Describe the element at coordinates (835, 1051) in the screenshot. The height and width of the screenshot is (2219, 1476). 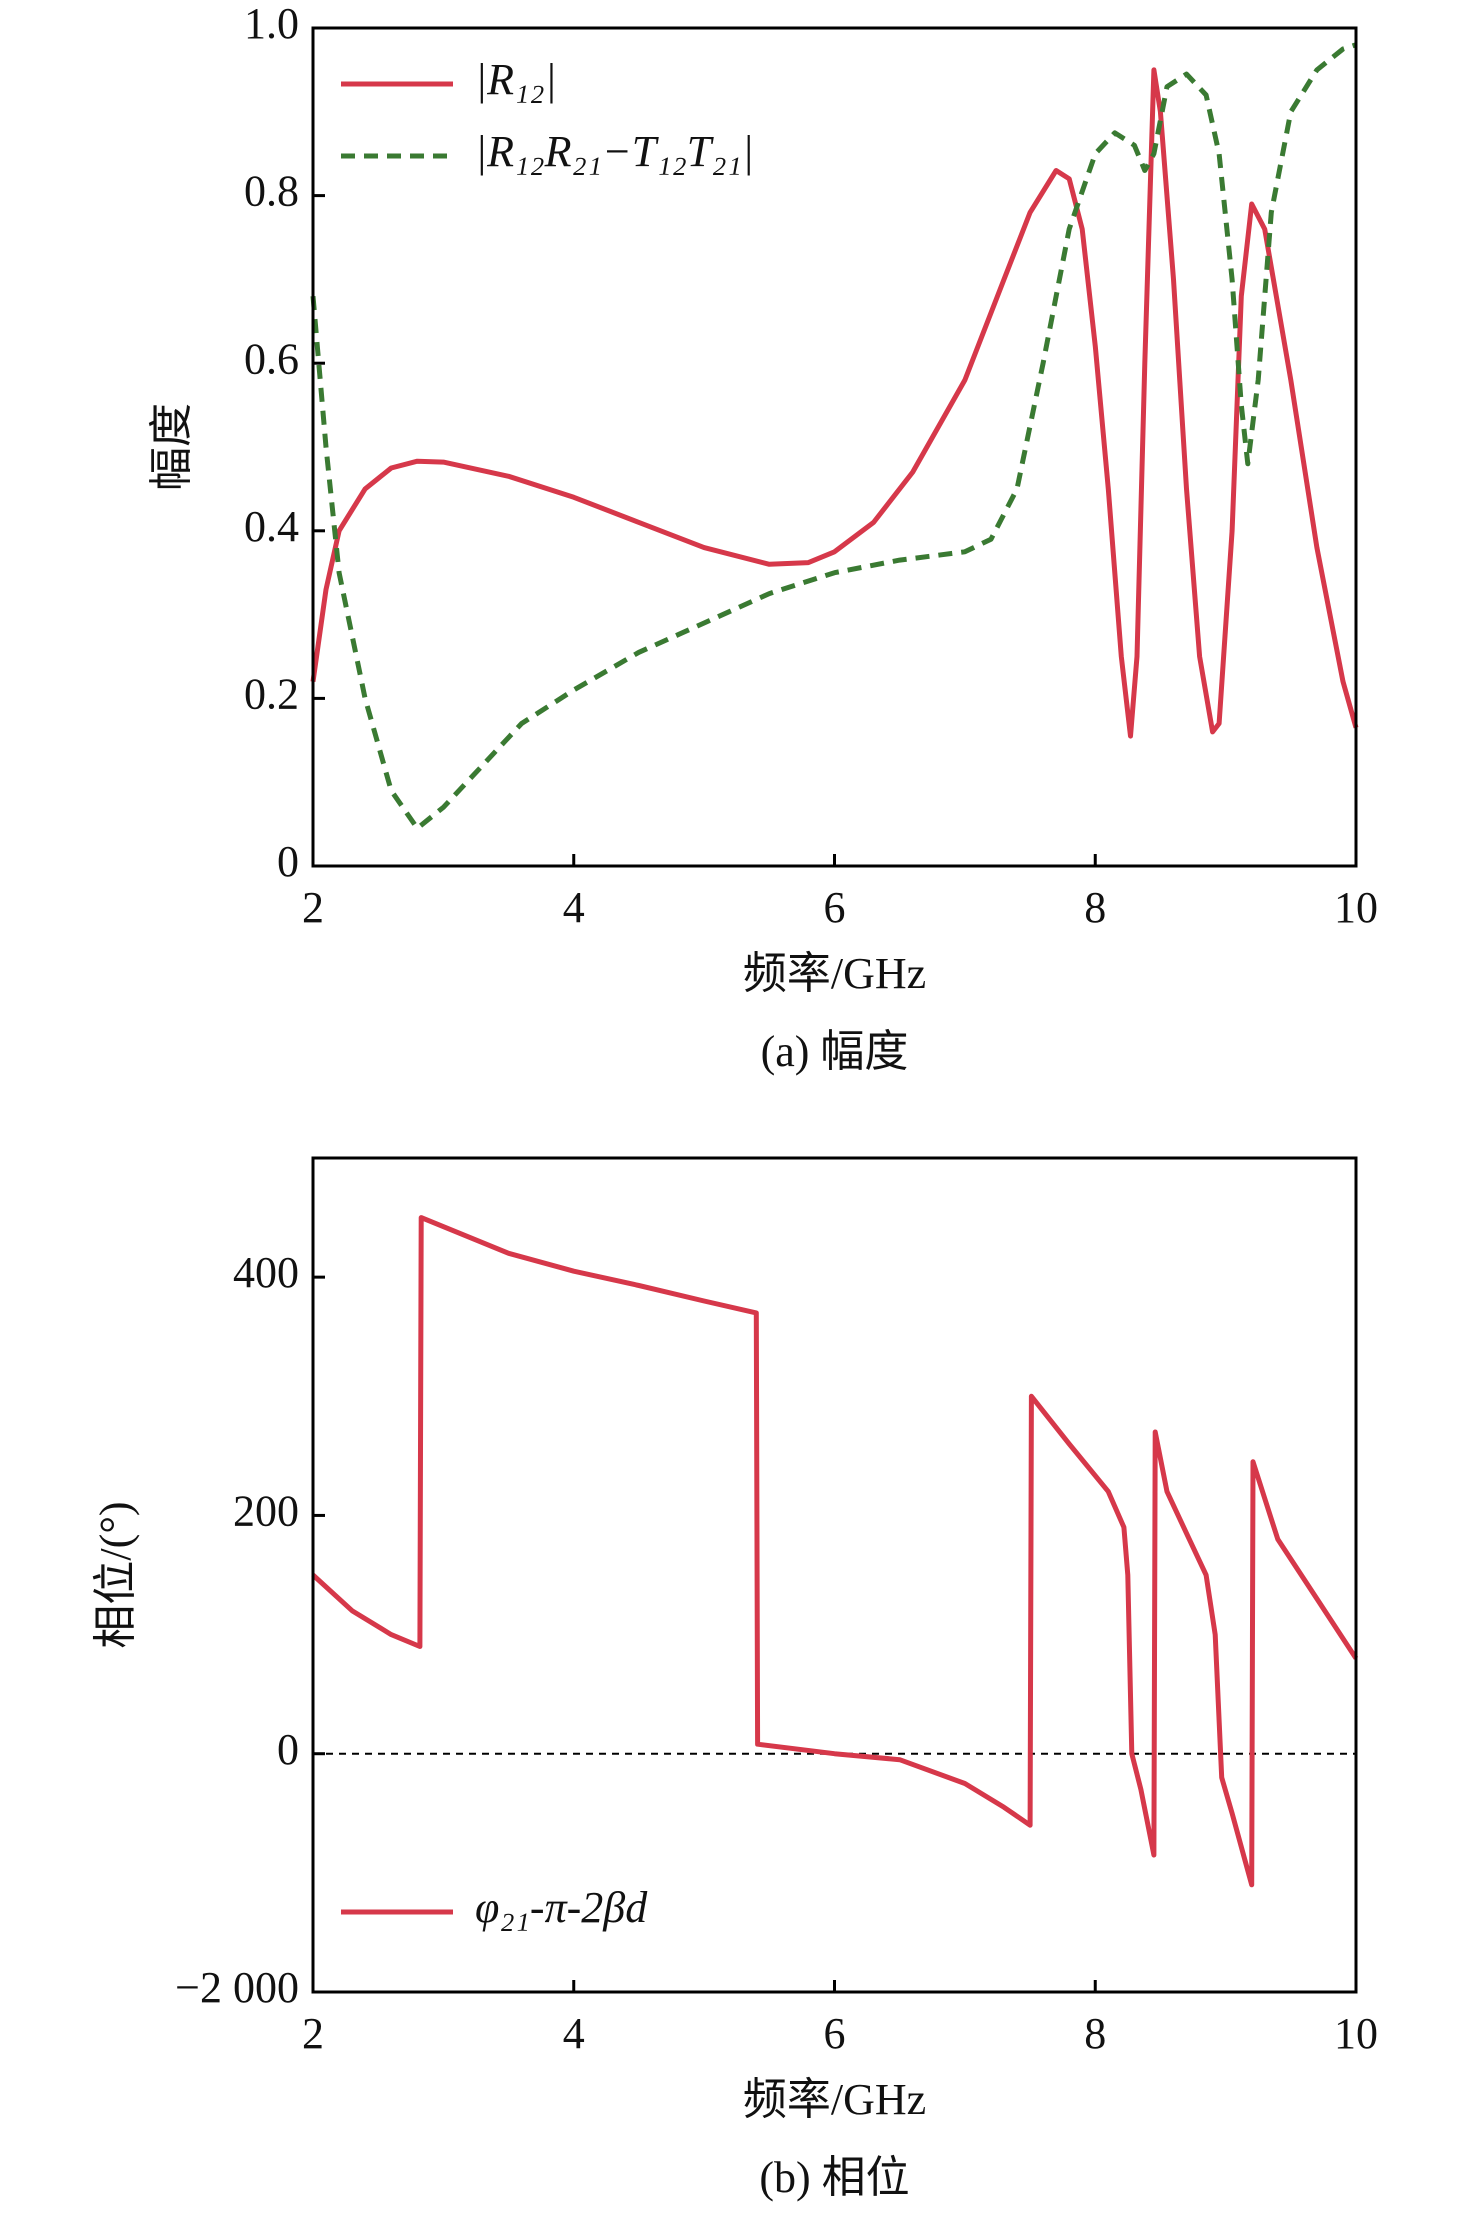
I see `caption: (a) 幅度` at that location.